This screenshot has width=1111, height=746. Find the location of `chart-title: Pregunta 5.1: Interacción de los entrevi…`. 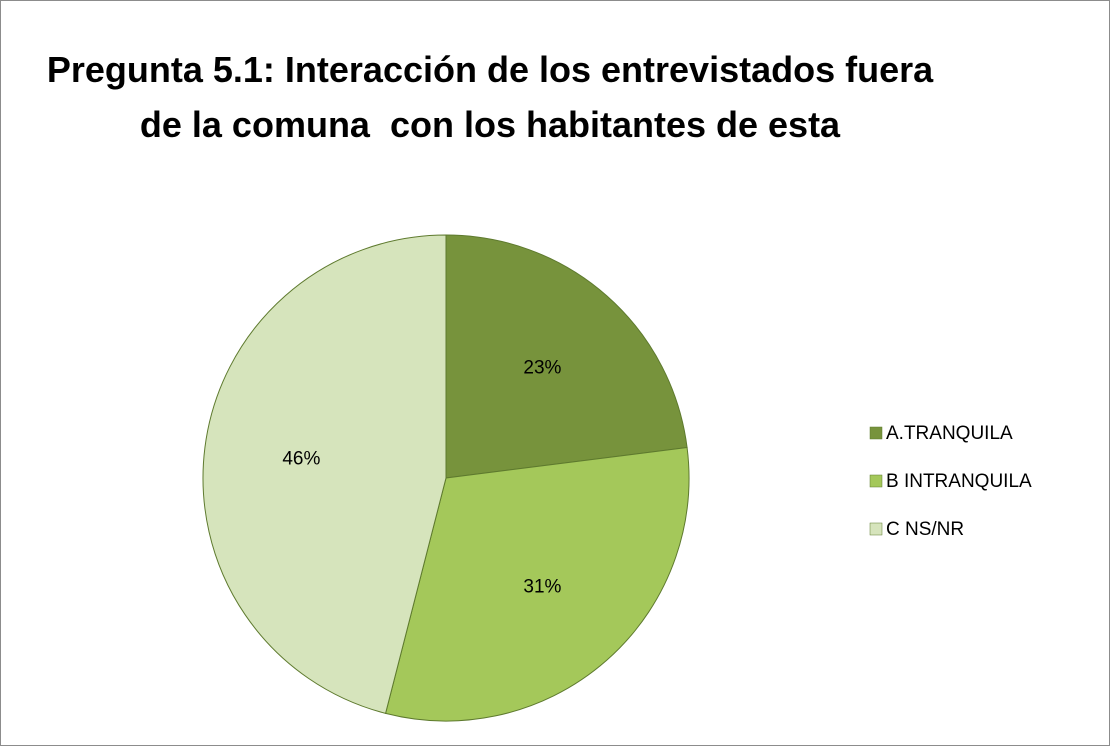

chart-title: Pregunta 5.1: Interacción de los entrevi… is located at coordinates (495, 97).